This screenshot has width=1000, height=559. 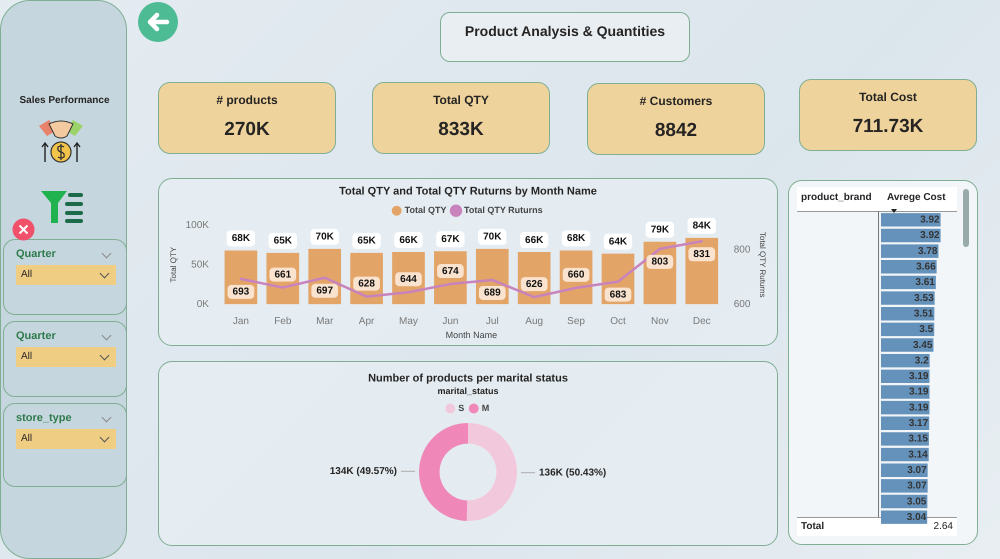 What do you see at coordinates (203, 304) in the screenshot?
I see `y-tick-label: 0K` at bounding box center [203, 304].